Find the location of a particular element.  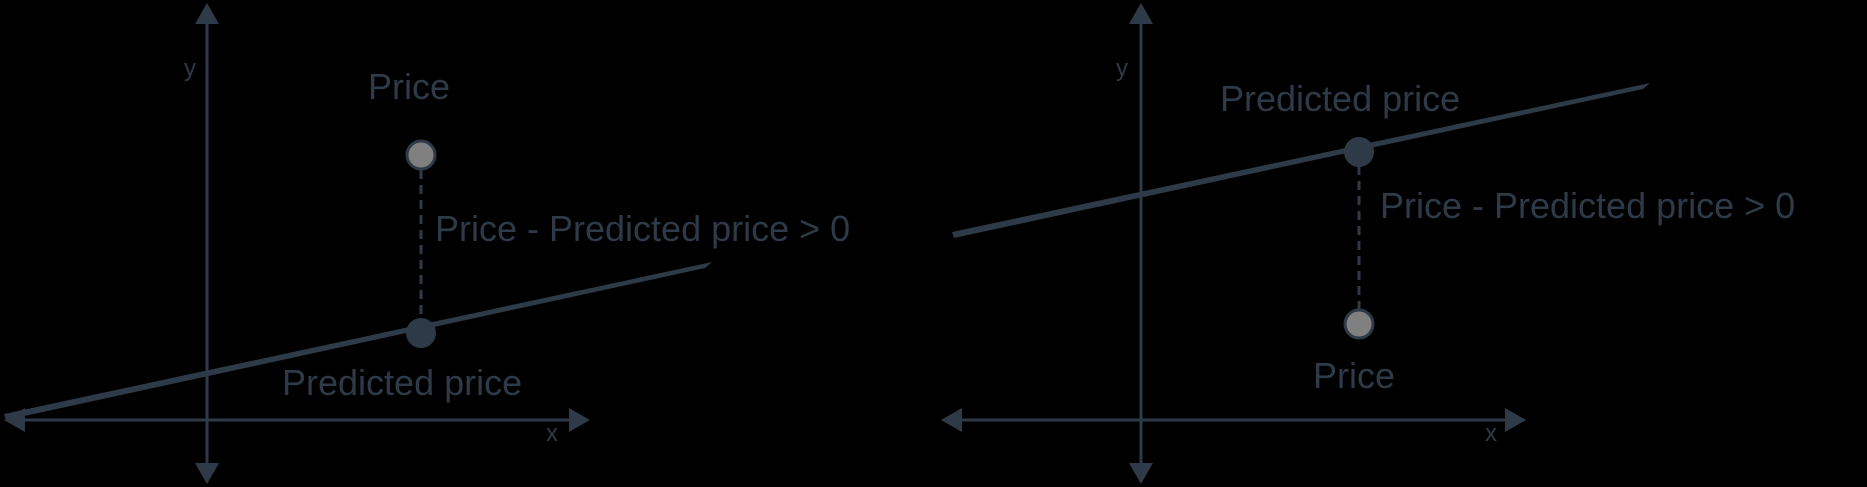

left-y-axis is located at coordinates (207, 243).